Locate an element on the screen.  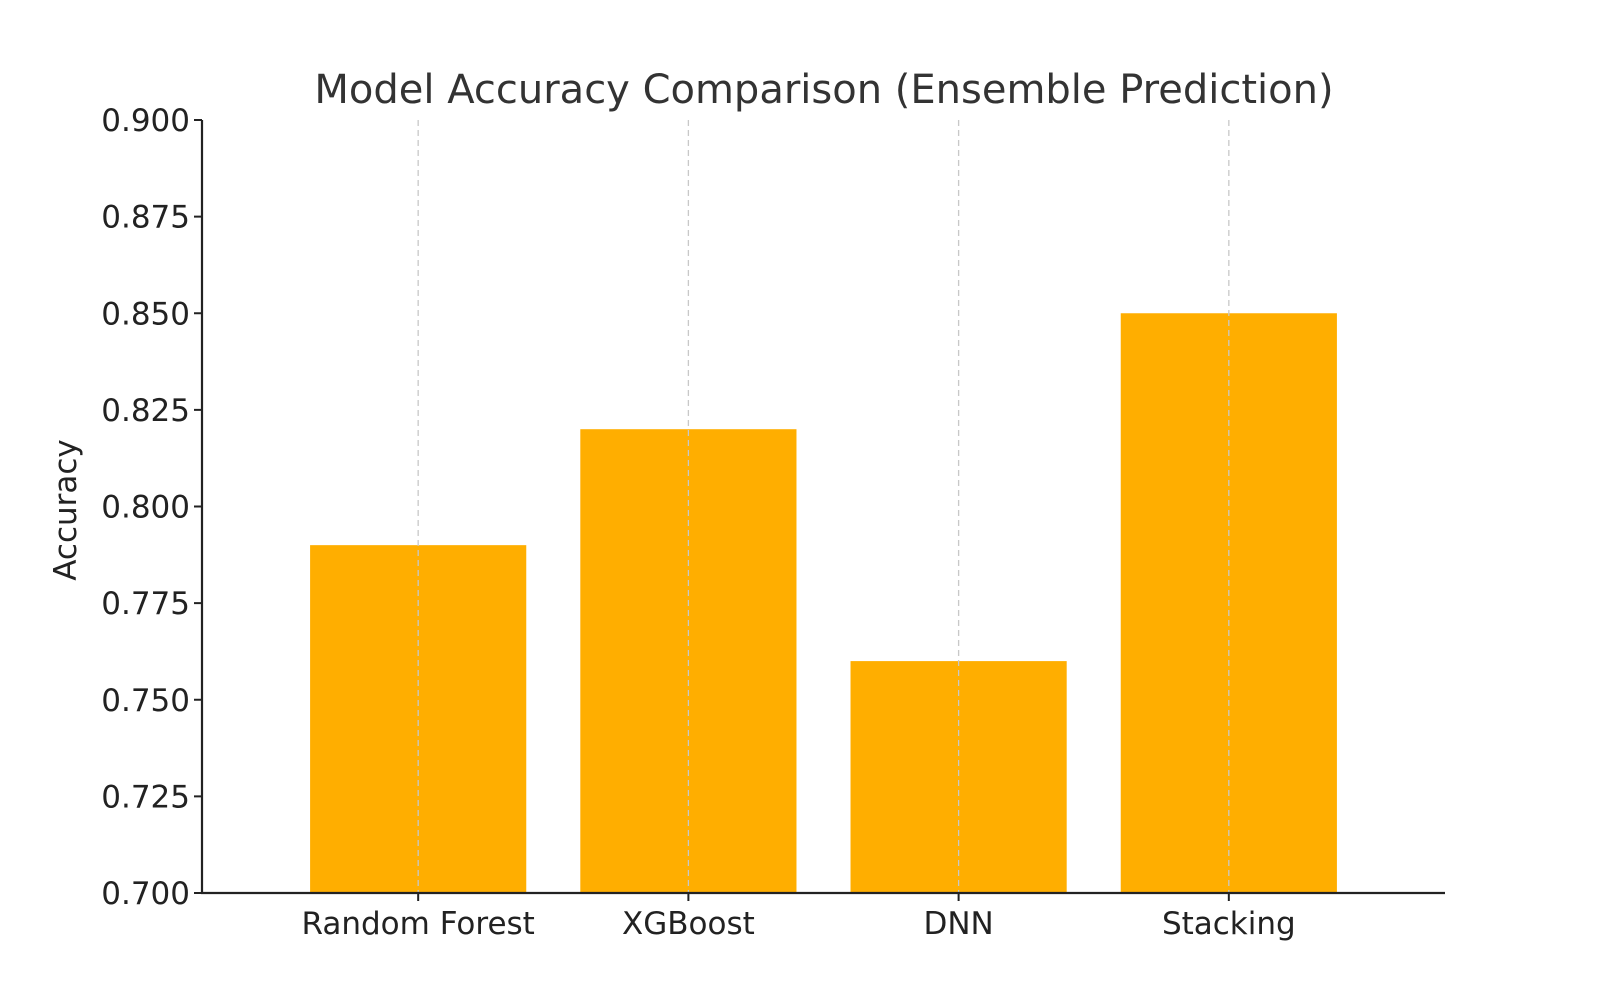
x-tick-label: Stacking is located at coordinates (1229, 924).